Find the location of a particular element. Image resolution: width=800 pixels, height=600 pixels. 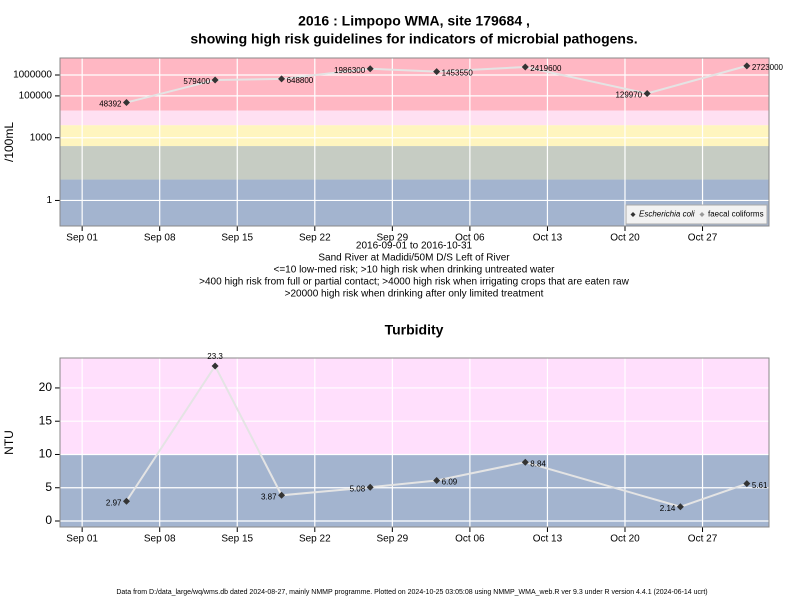

data-label: 1453550 is located at coordinates (458, 73).